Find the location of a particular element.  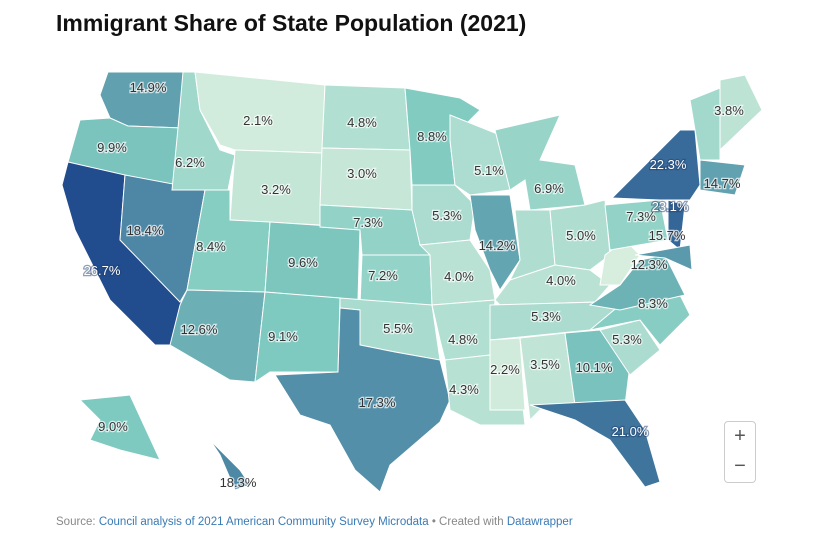

source-prefix: Source: is located at coordinates (77, 522).